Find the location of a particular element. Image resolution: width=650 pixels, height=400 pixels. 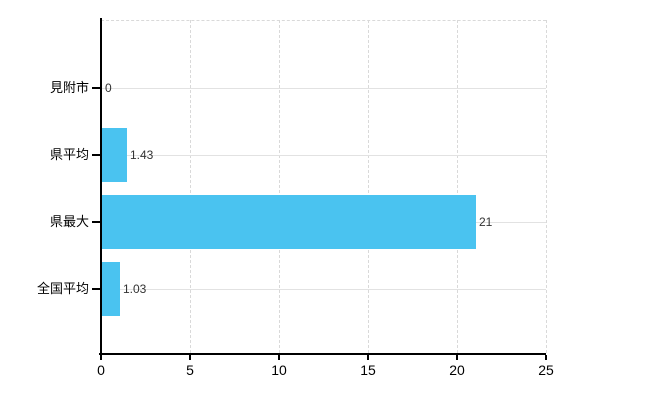

category-label-4: 全国平均 is located at coordinates (62, 288).